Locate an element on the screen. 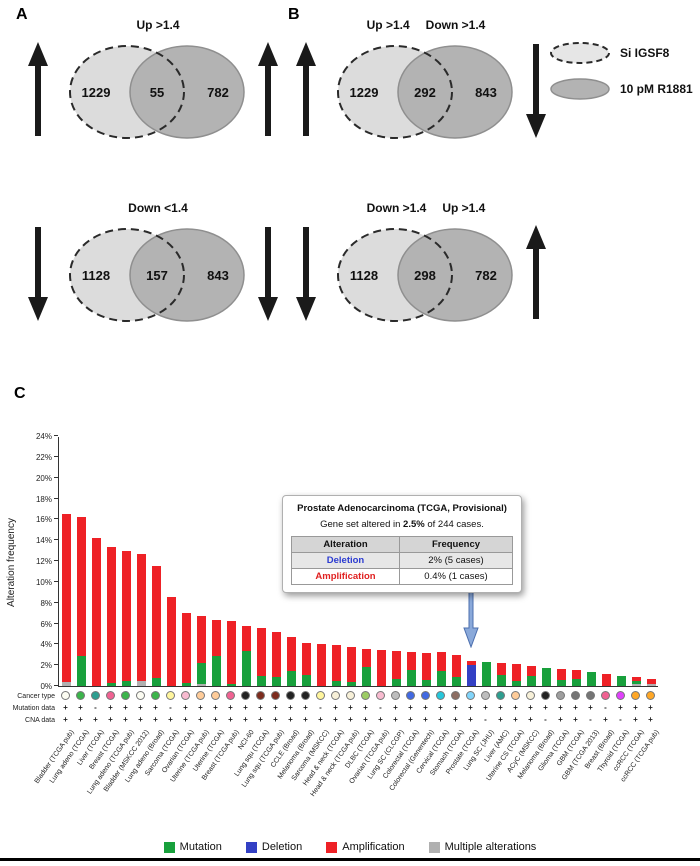 The width and height of the screenshot is (700, 866). legend-label: Si IGSF8 is located at coordinates (645, 53).